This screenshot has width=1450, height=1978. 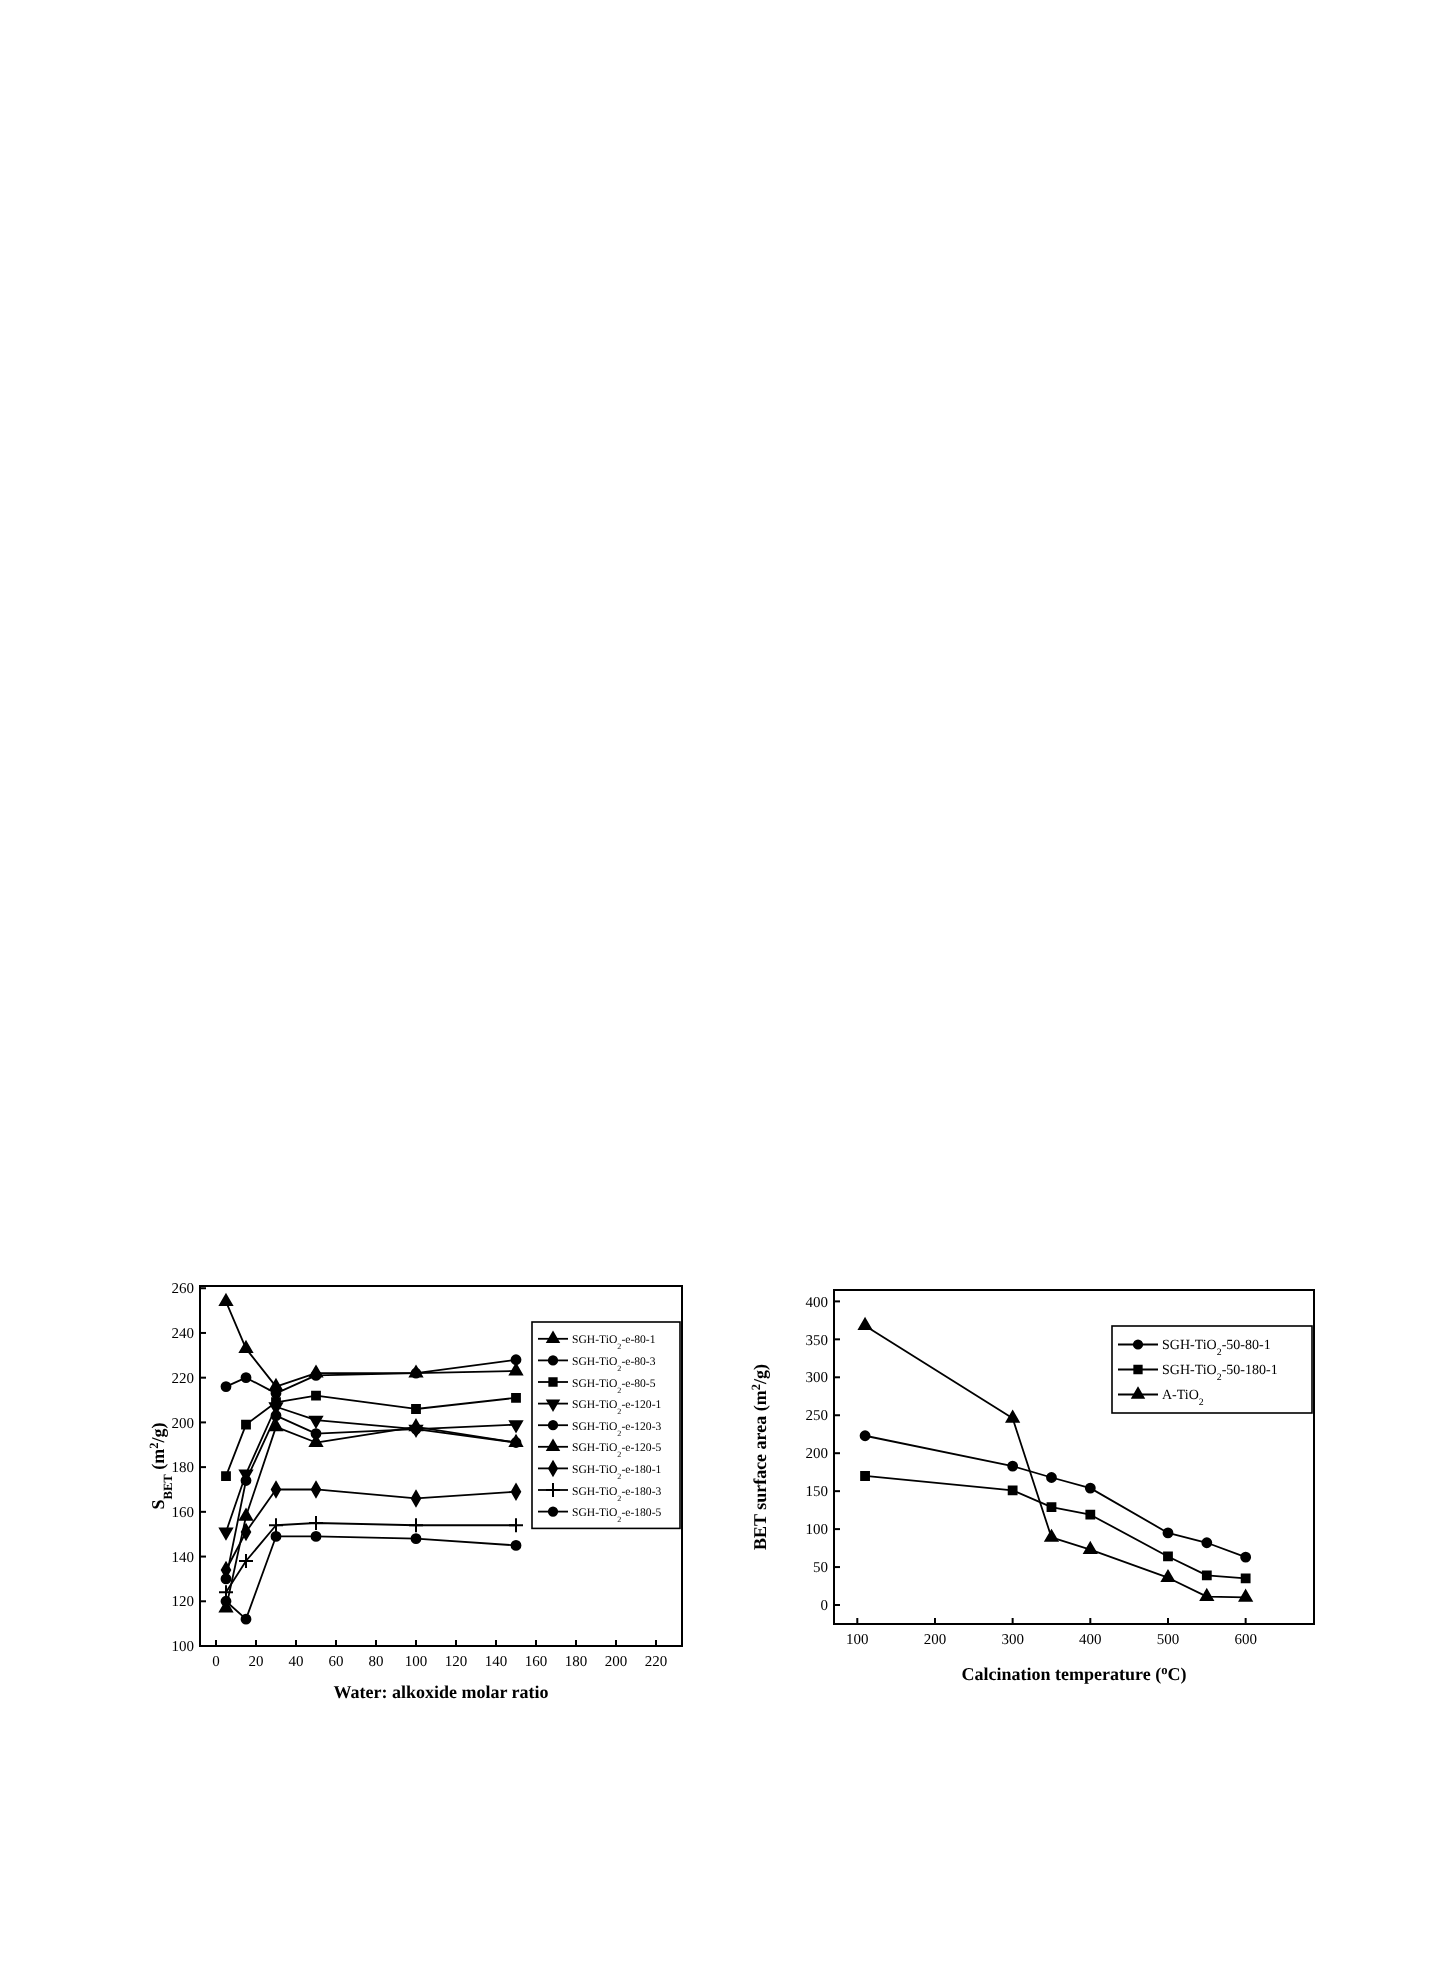 What do you see at coordinates (441, 1692) in the screenshot?
I see `x-axis-title: Water: alkoxide molar ratio` at bounding box center [441, 1692].